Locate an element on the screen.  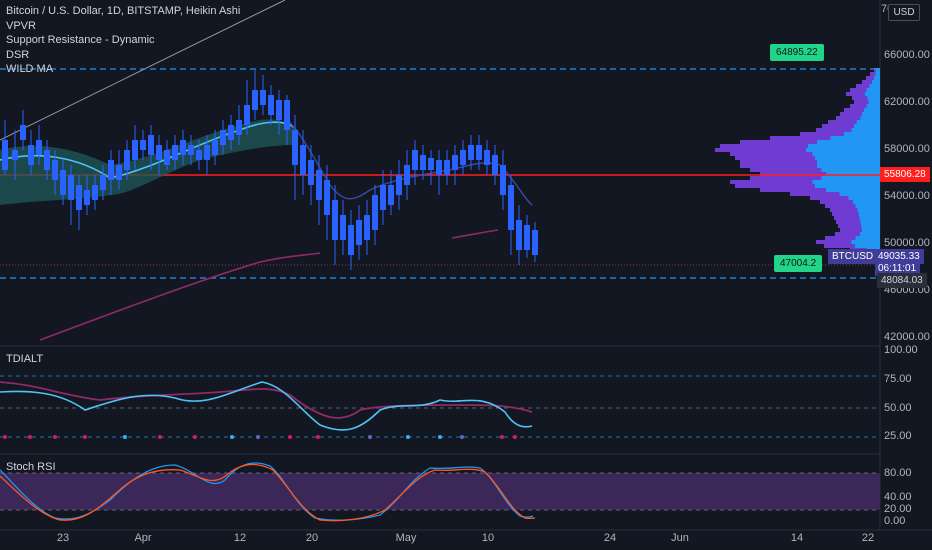
tdi-label-100: 100.00 is located at coordinates (901, 350).